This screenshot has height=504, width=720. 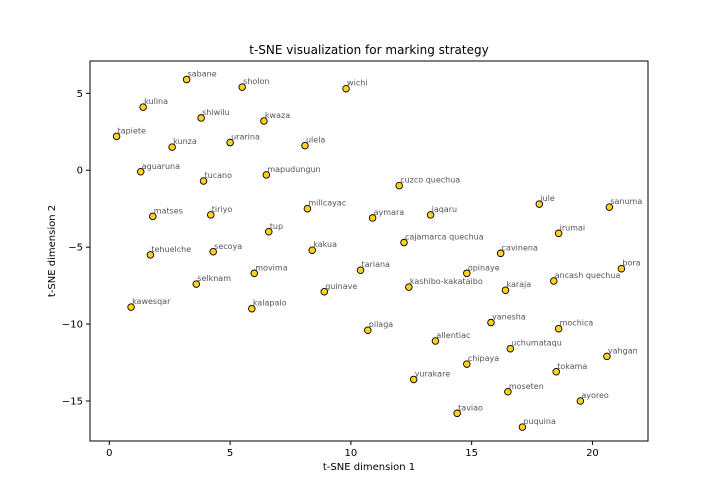 What do you see at coordinates (368, 50) in the screenshot?
I see `chart-title: t-SNE visualization for marking strategy` at bounding box center [368, 50].